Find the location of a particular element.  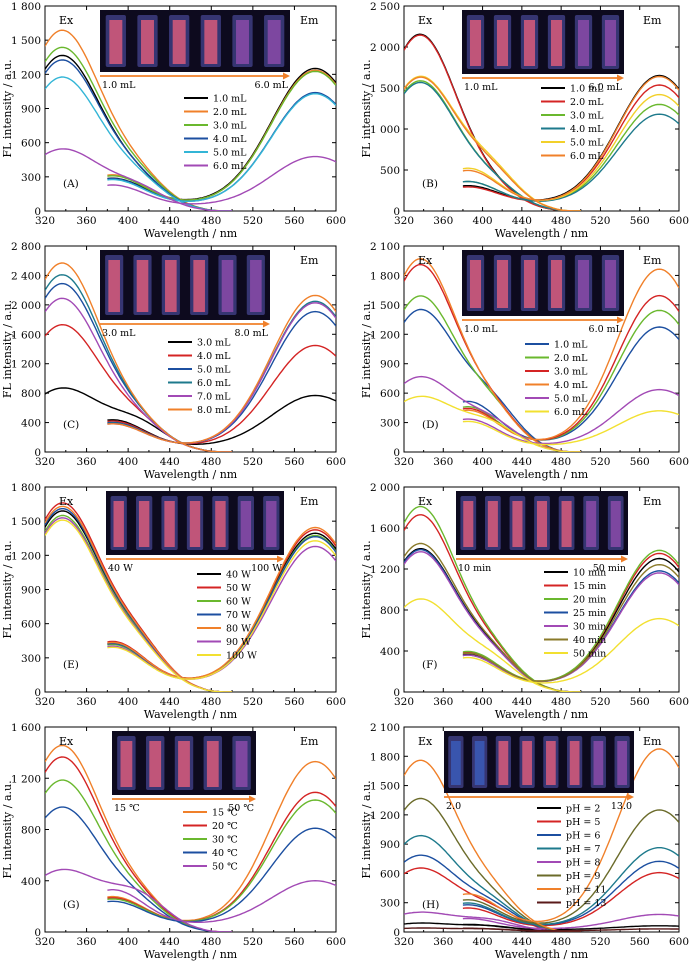

y-tick-label: 500 is located at coordinates (390, 171).